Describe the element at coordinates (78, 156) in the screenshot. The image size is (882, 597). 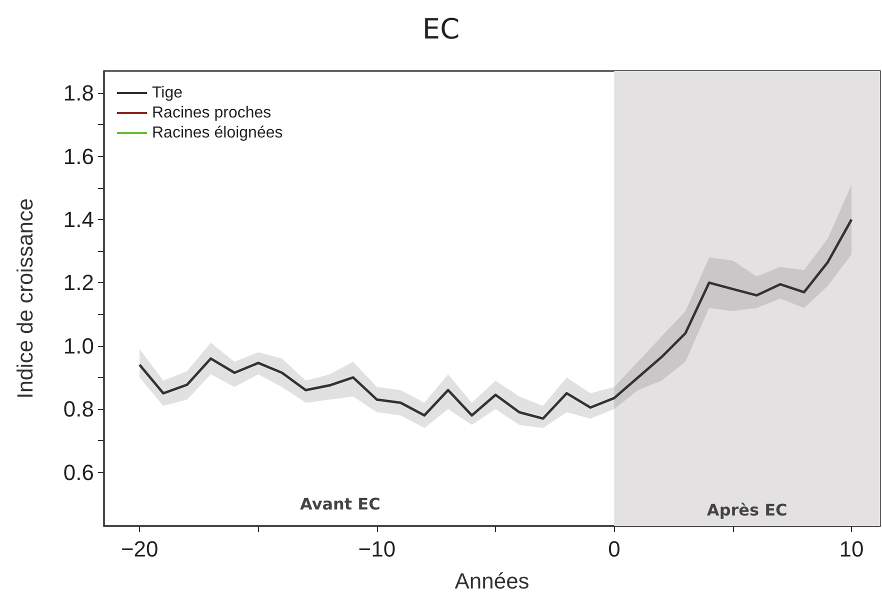
I see `y-tick-label: 1.6` at that location.